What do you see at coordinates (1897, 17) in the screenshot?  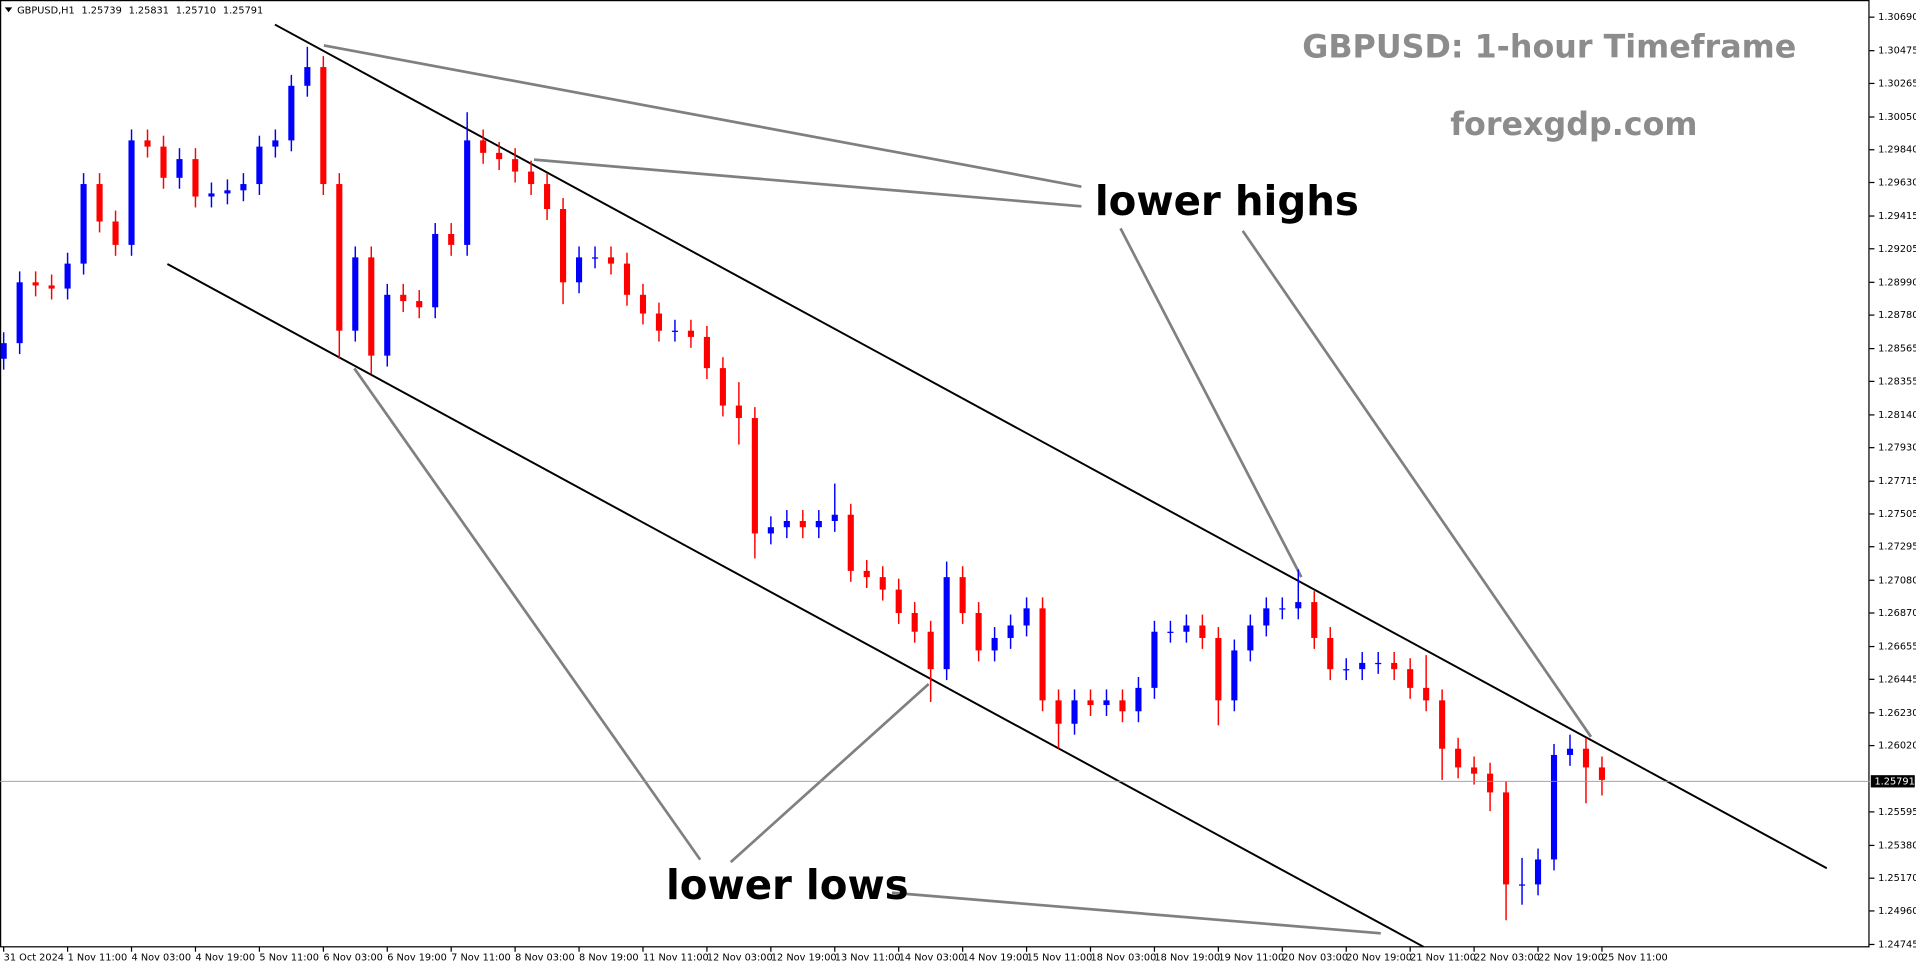 I see `y-tick-label: 1.30690` at bounding box center [1897, 17].